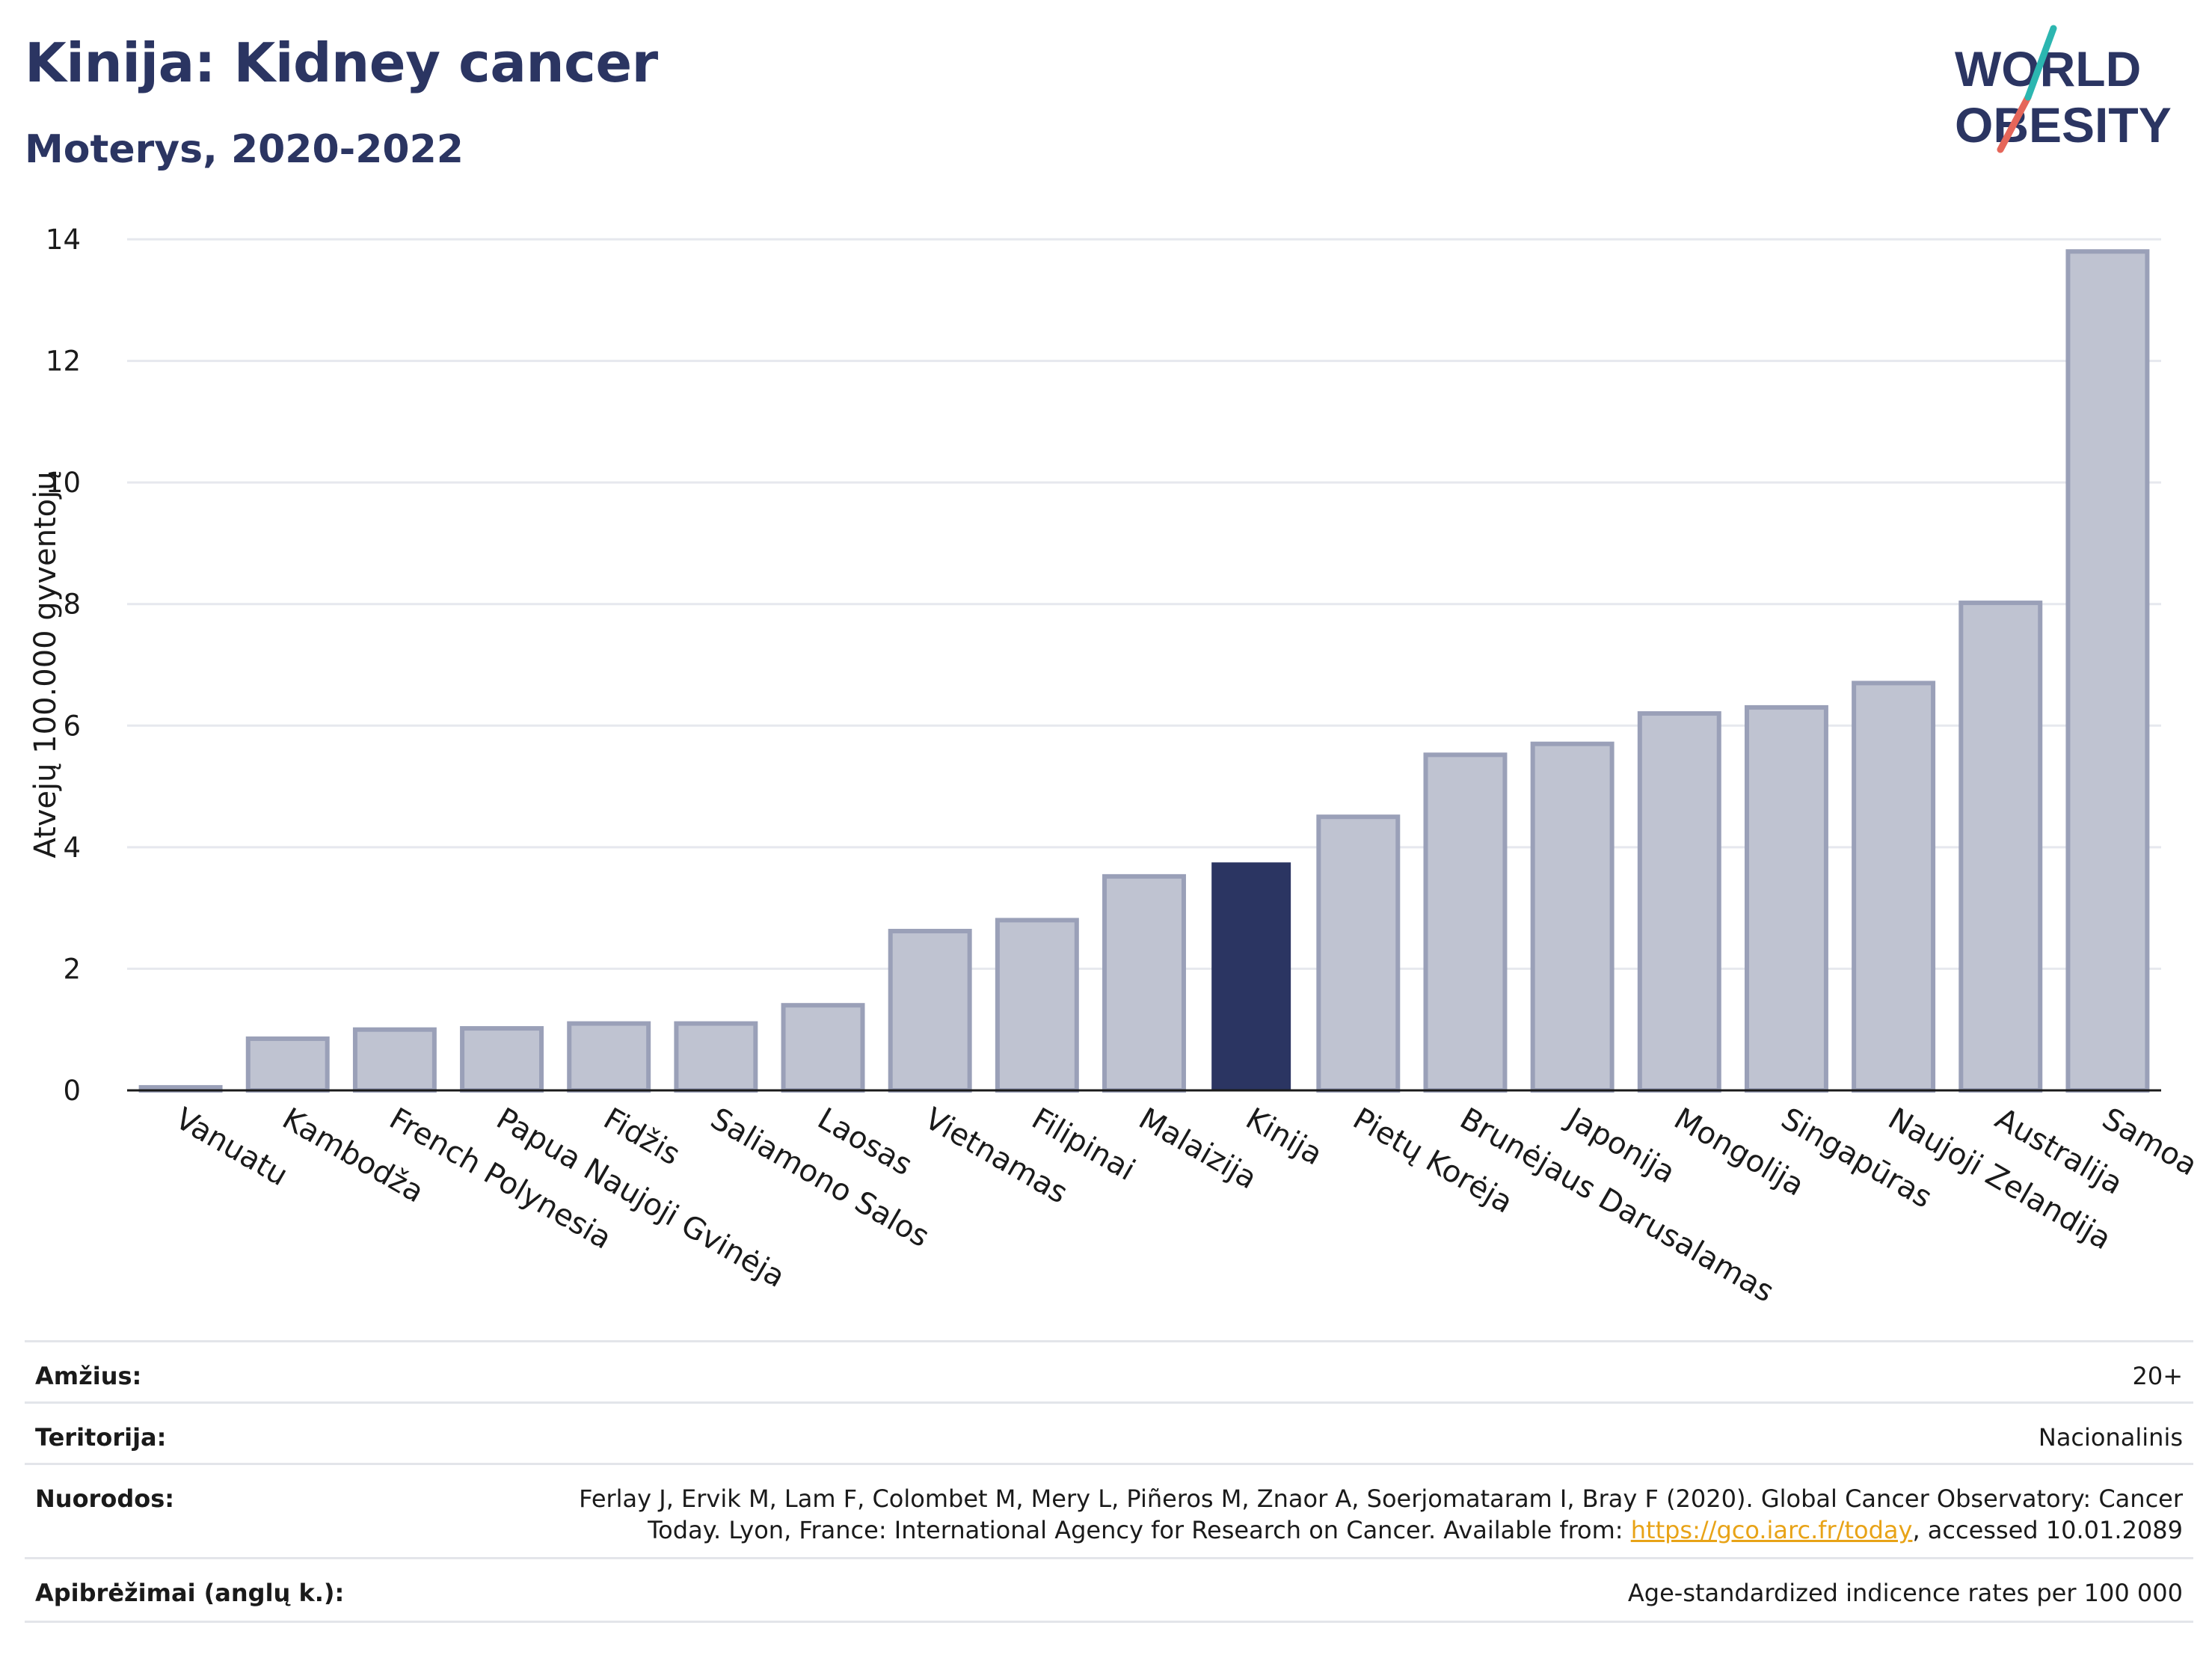 The height and width of the screenshot is (1655, 2212). What do you see at coordinates (2157, 1376) in the screenshot?
I see `age-value: 20+` at bounding box center [2157, 1376].